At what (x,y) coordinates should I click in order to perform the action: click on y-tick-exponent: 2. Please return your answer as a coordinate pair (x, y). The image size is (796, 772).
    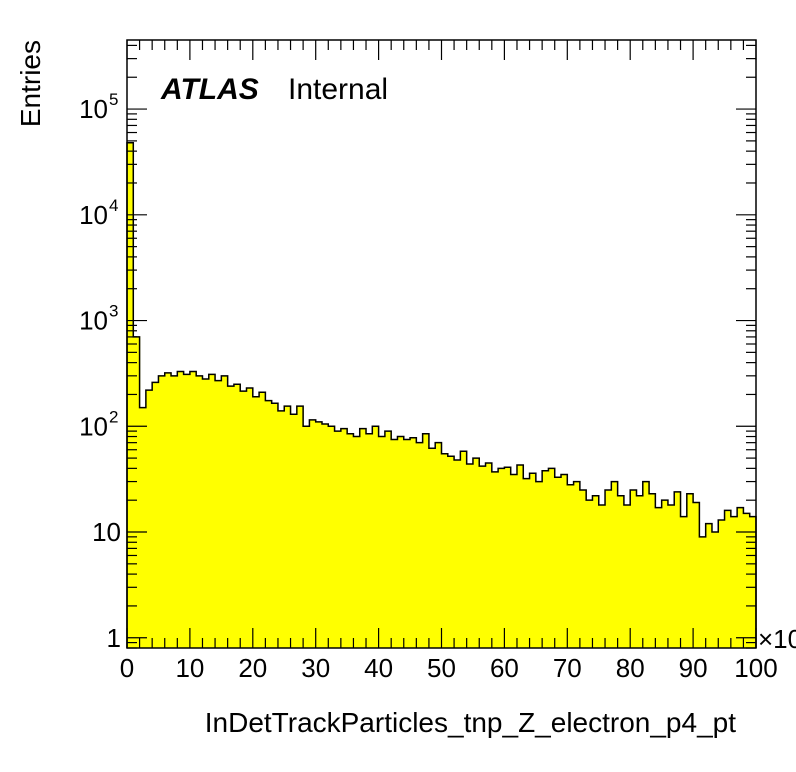
    Looking at the image, I should click on (113, 416).